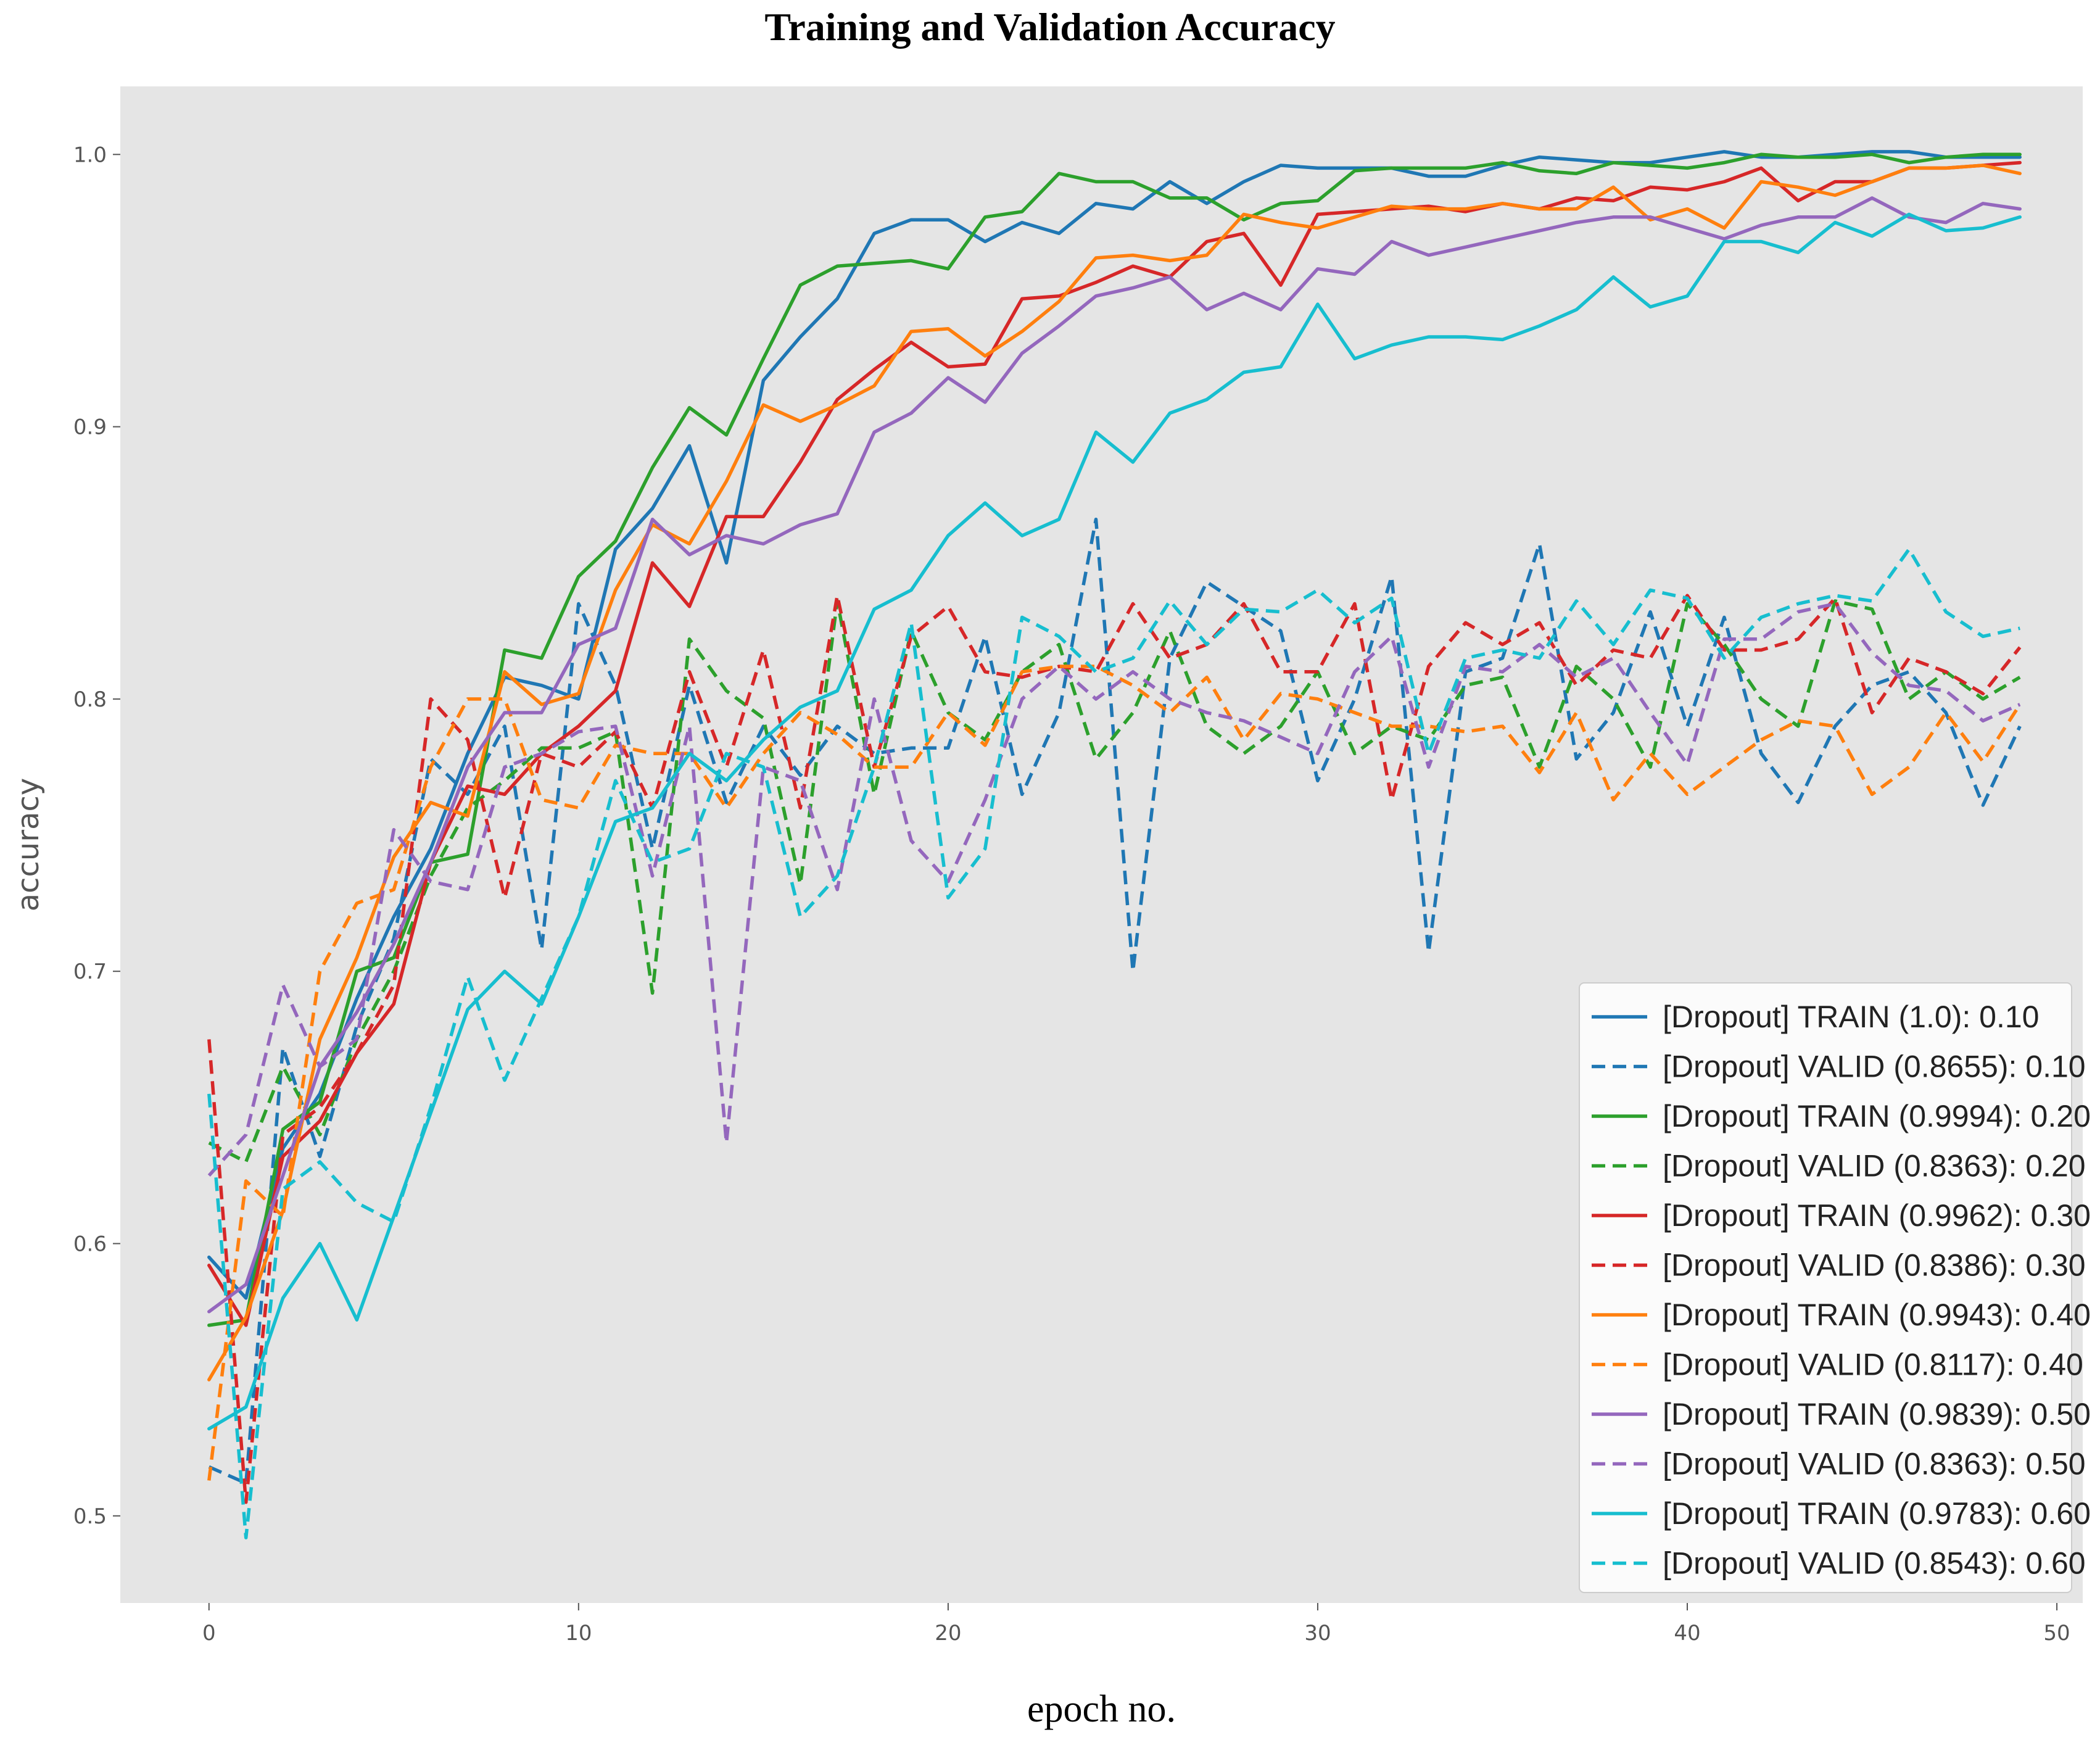 The width and height of the screenshot is (2100, 1748). I want to click on y-axis-ticks: 0.5 0.6 0.7 0.8 0.9 1.0, so click(96, 836).